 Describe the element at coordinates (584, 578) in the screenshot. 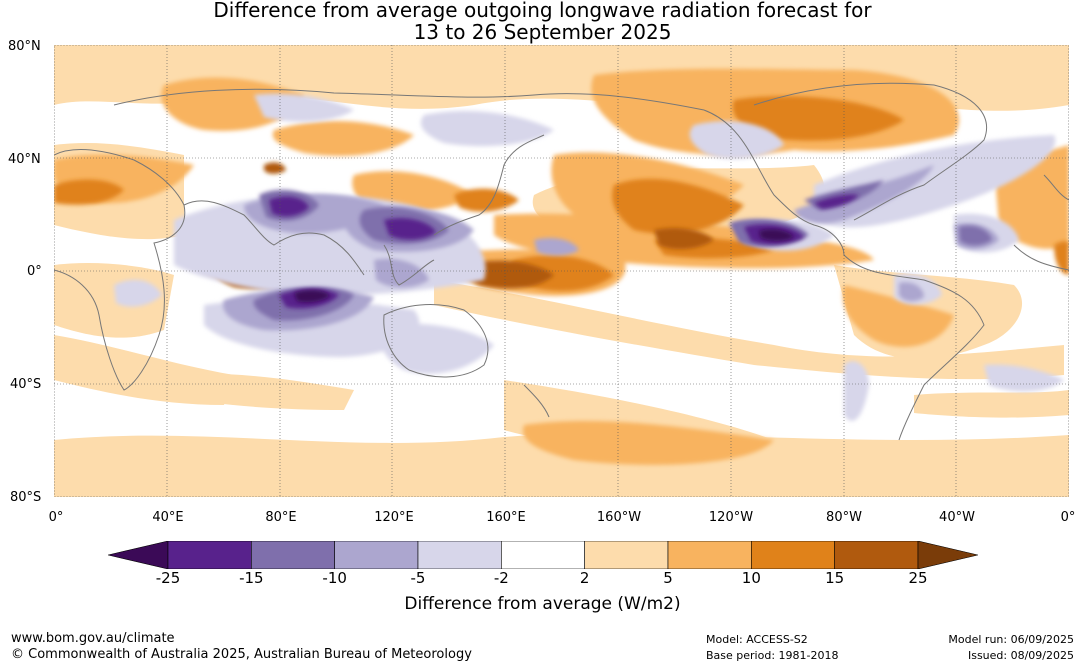

I see `colorbar-tick-label: 2` at that location.